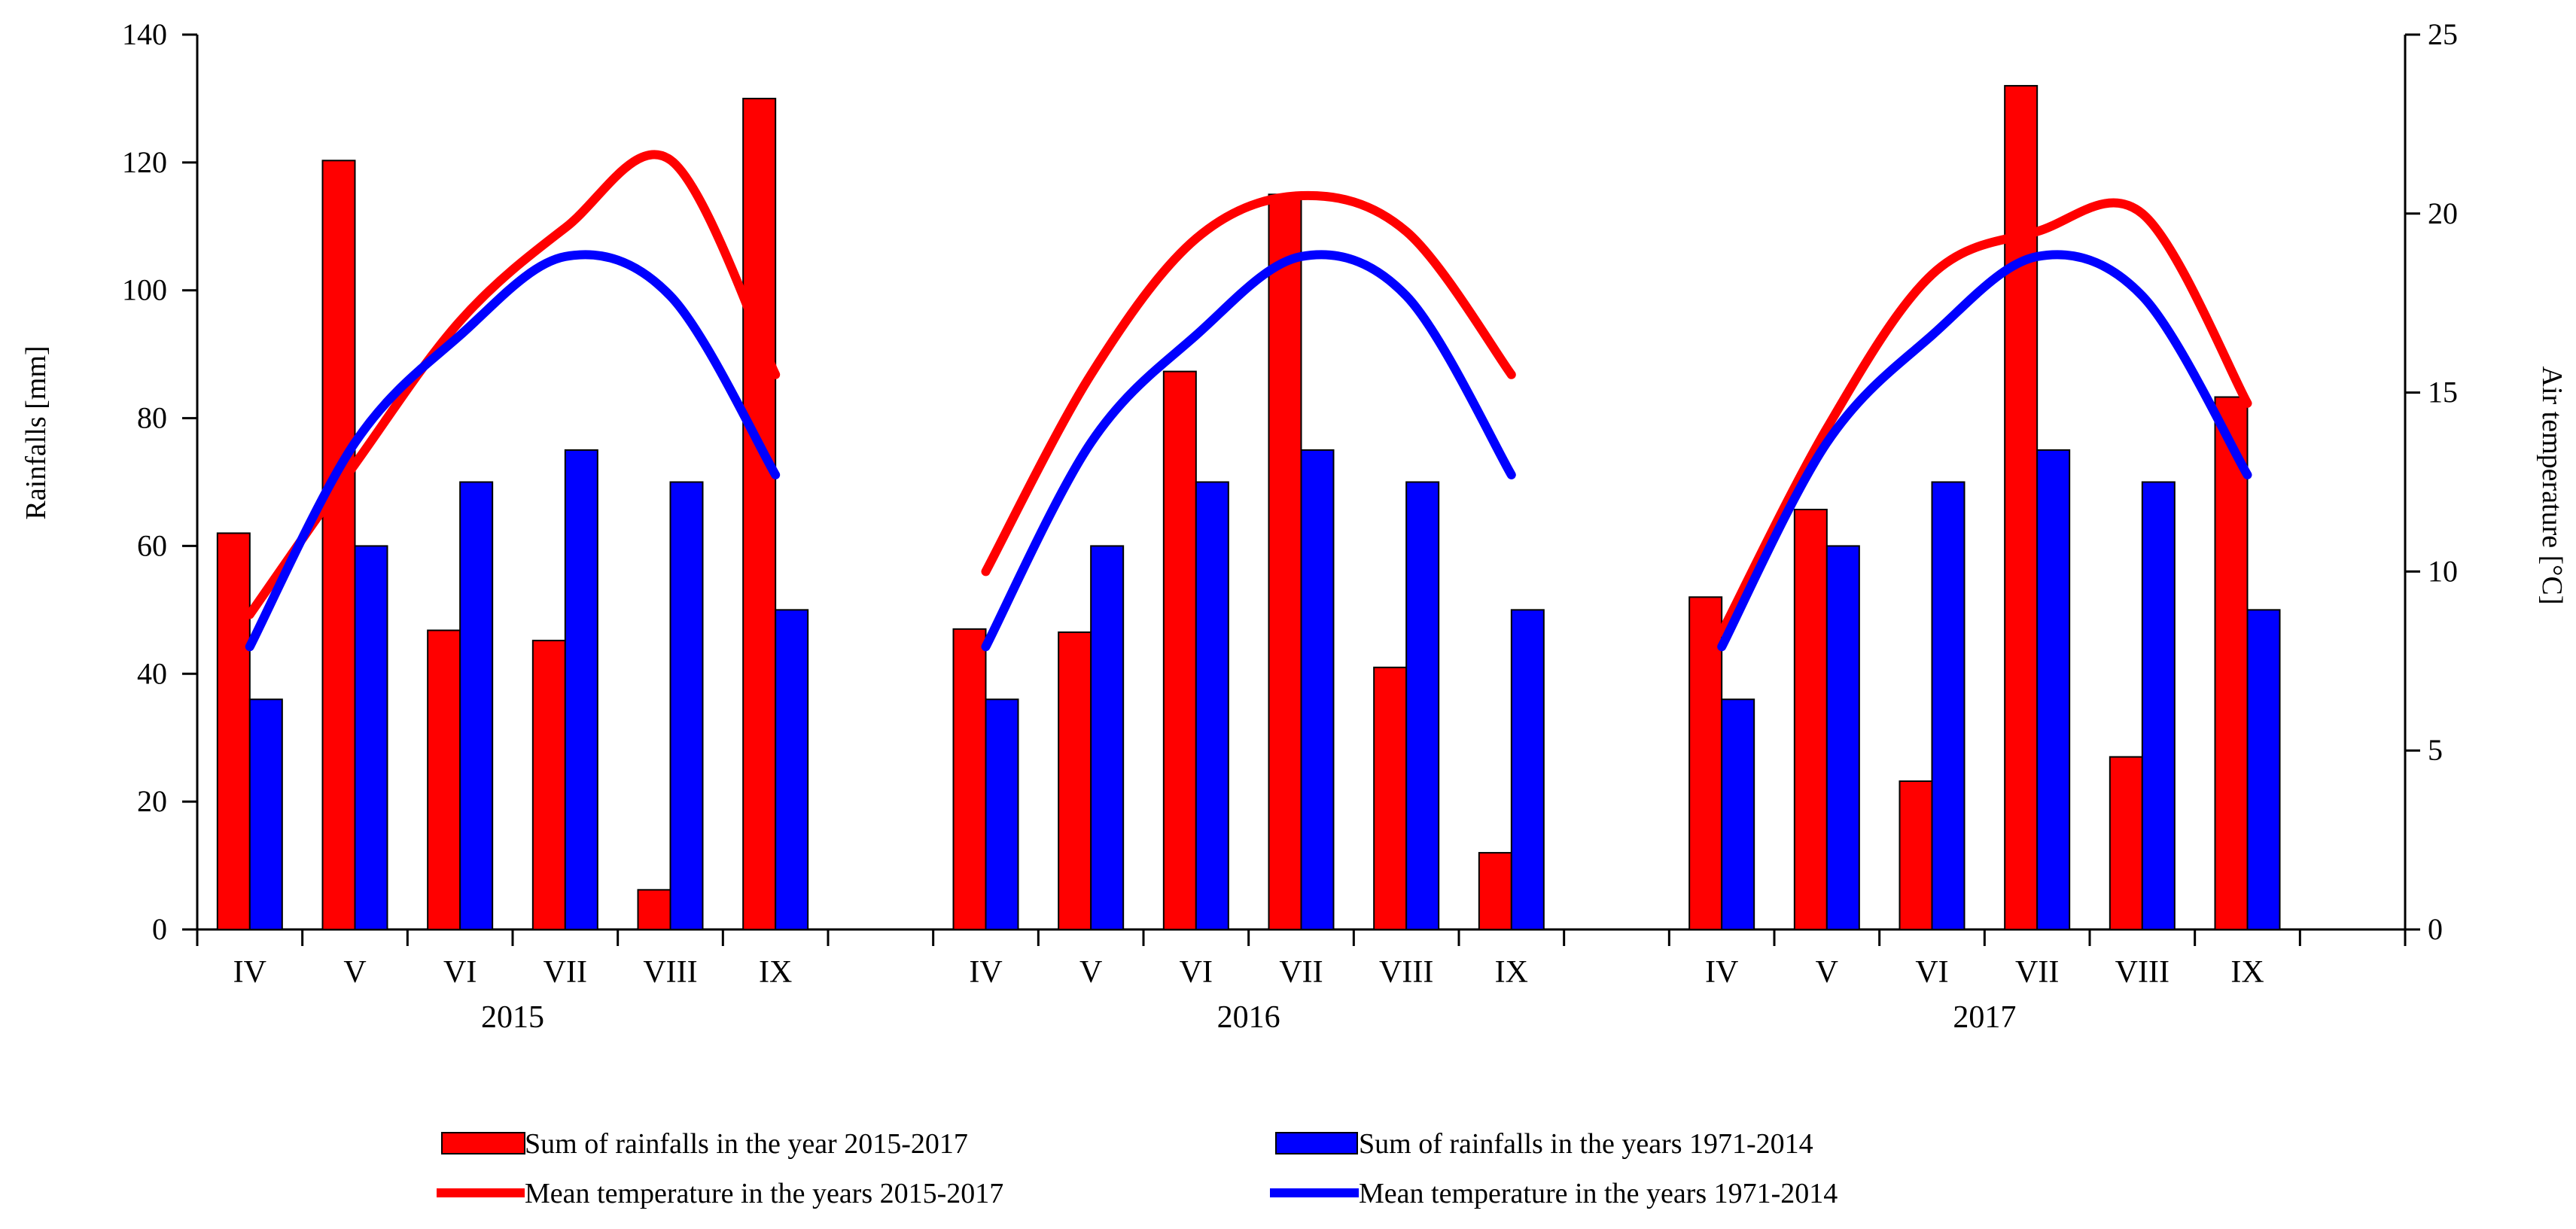 Image resolution: width=2576 pixels, height=1229 pixels. I want to click on y-right-tick-label: 5, so click(2436, 750).